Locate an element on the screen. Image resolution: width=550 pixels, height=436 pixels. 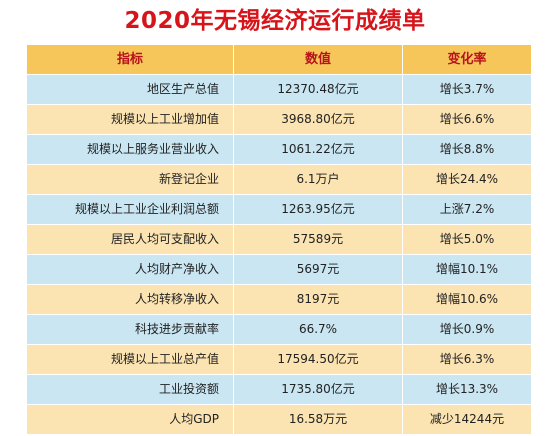
change-rate-cell: 增长24.4% is located at coordinates (467, 179).